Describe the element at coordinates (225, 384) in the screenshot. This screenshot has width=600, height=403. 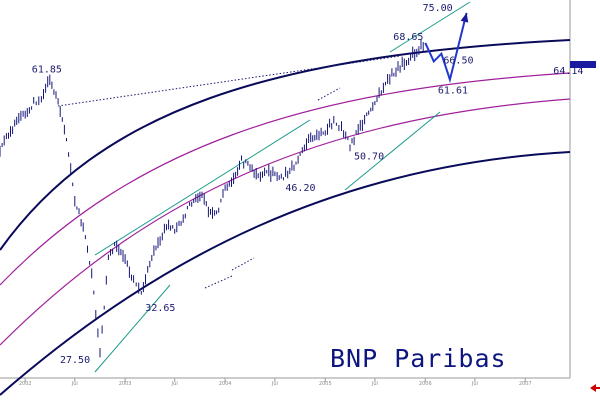
I see `time-tick-label-4: 2004` at that location.